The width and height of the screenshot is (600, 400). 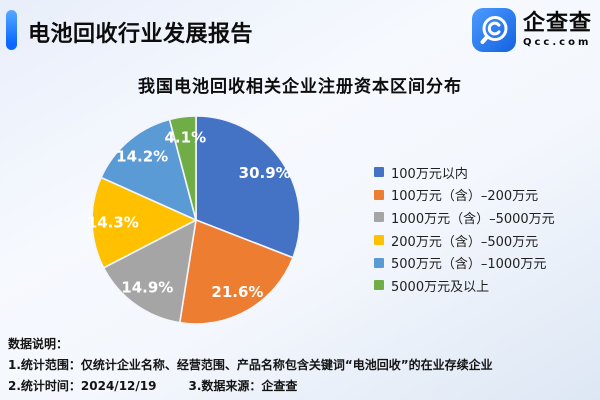 What do you see at coordinates (469, 265) in the screenshot?
I see `legend-label: 500万元（含）–1000万元` at bounding box center [469, 265].